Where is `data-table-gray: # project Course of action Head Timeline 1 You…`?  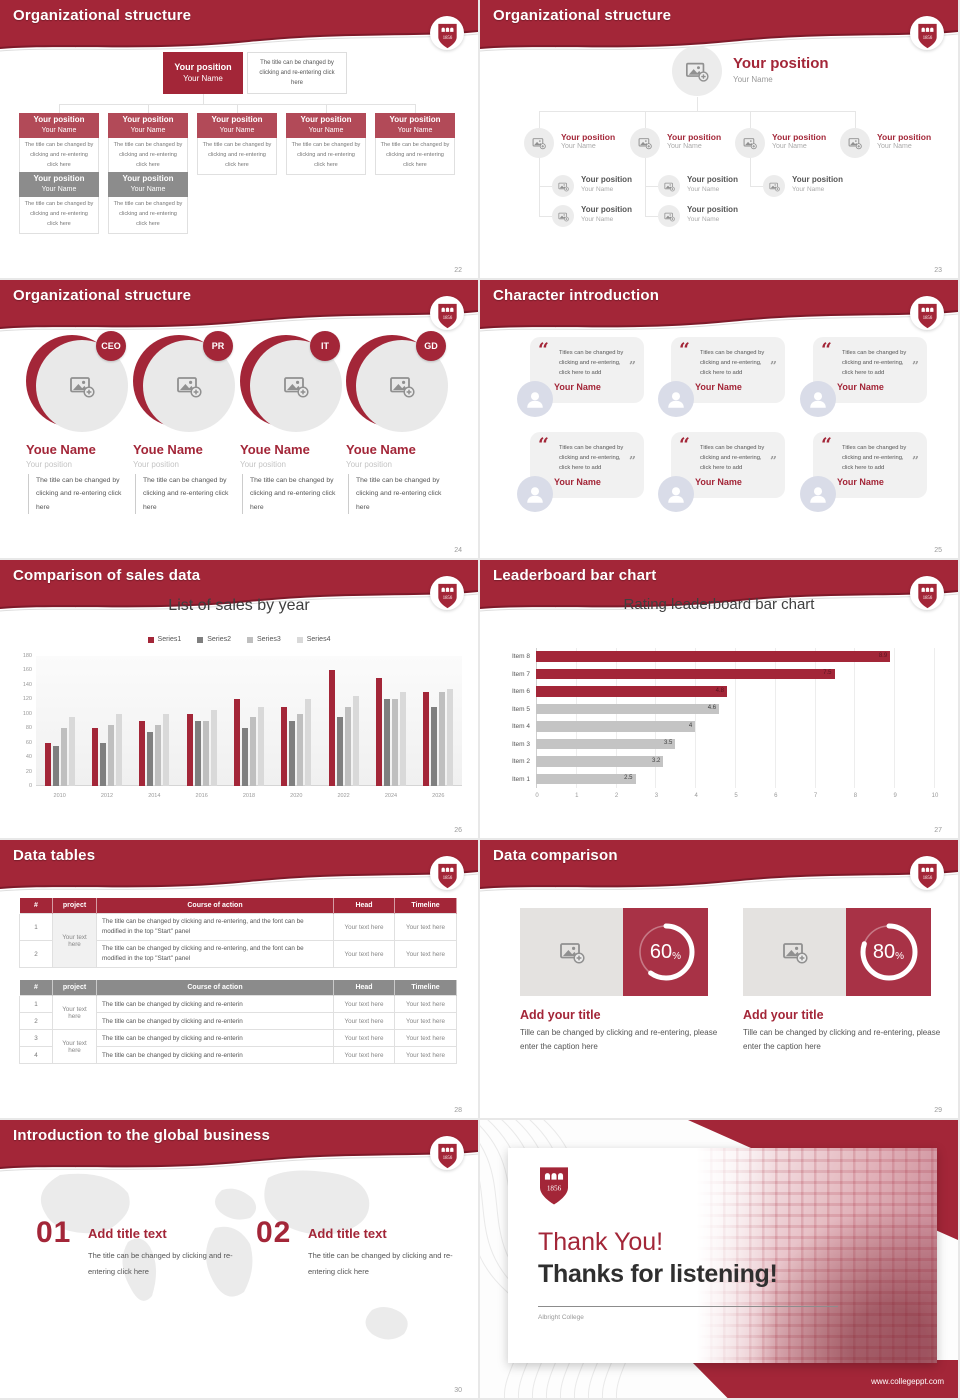 data-table-gray: # project Course of action Head Timeline 1 You… is located at coordinates (238, 1022).